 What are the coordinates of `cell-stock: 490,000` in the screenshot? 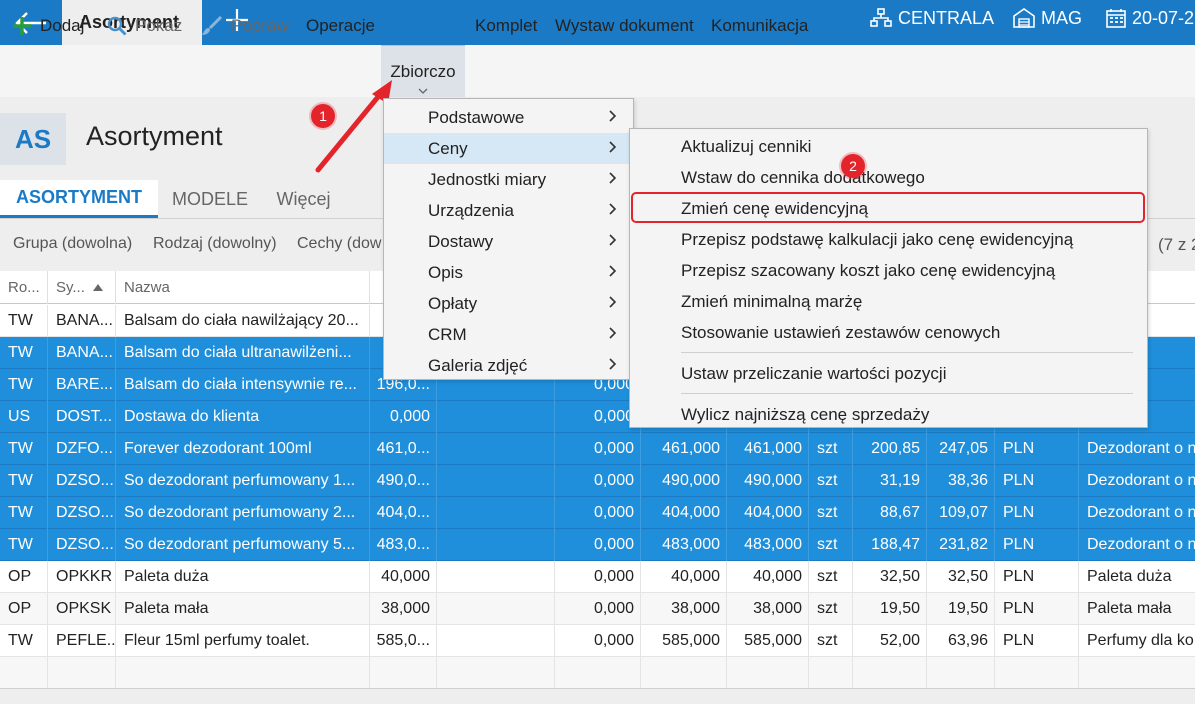 It's located at (768, 481).